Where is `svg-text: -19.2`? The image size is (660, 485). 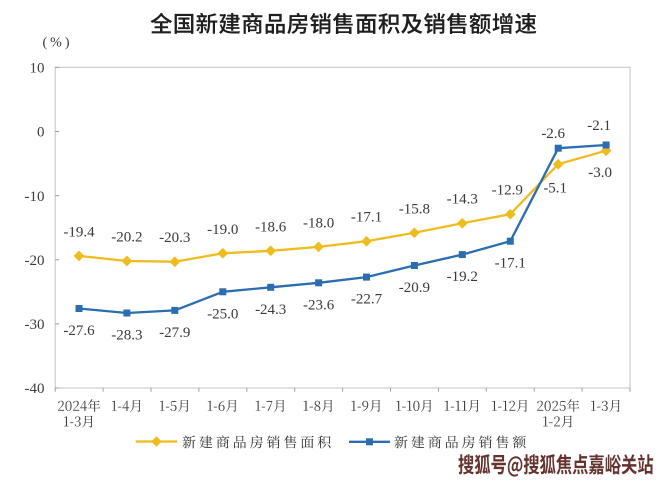 svg-text: -19.2 is located at coordinates (462, 277).